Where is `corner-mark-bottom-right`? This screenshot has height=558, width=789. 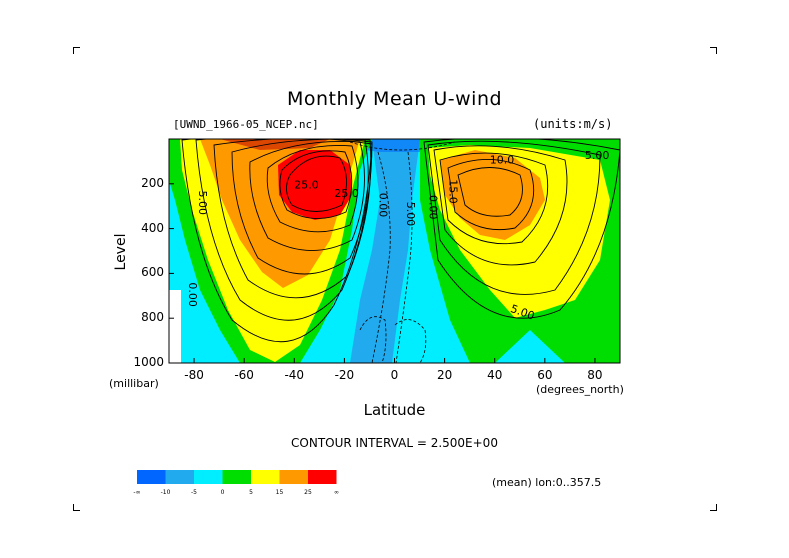 corner-mark-bottom-right is located at coordinates (713, 507).